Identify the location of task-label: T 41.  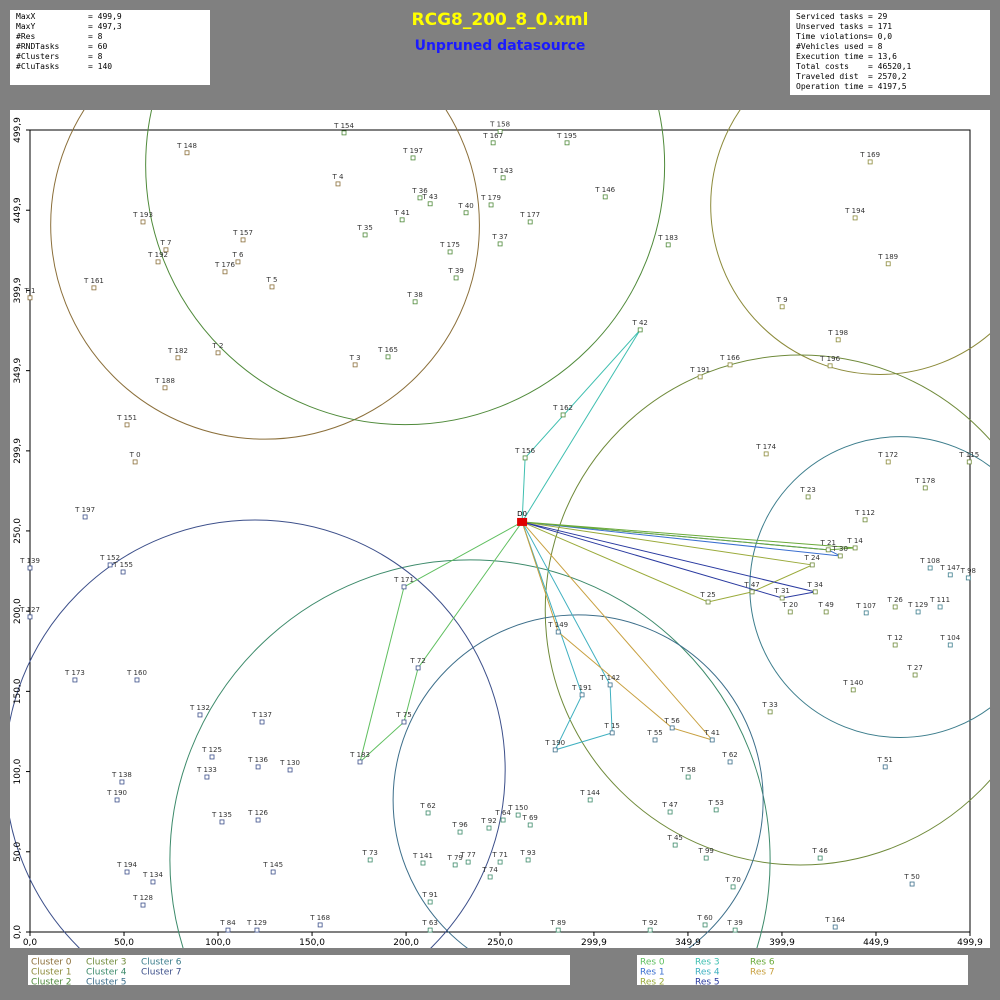
(401, 213).